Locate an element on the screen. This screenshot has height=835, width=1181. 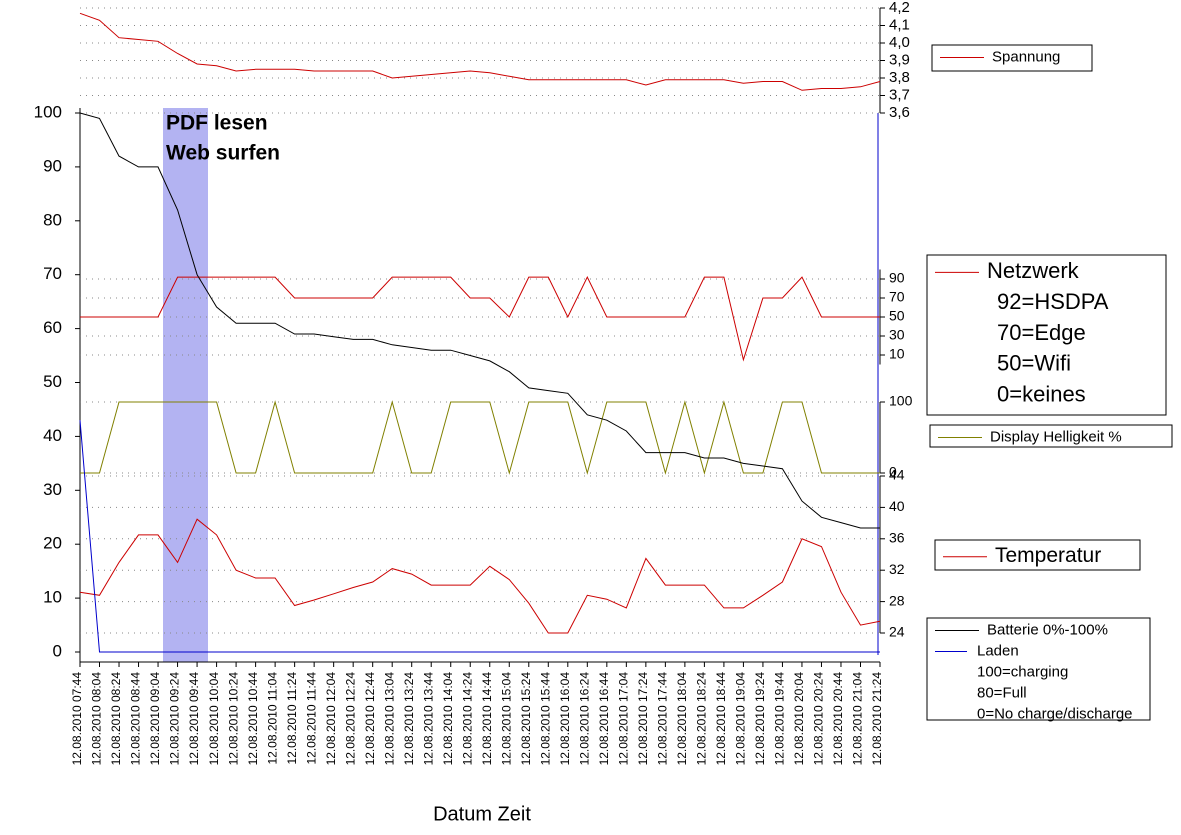
legend-note: 70=Edge is located at coordinates (1041, 332).